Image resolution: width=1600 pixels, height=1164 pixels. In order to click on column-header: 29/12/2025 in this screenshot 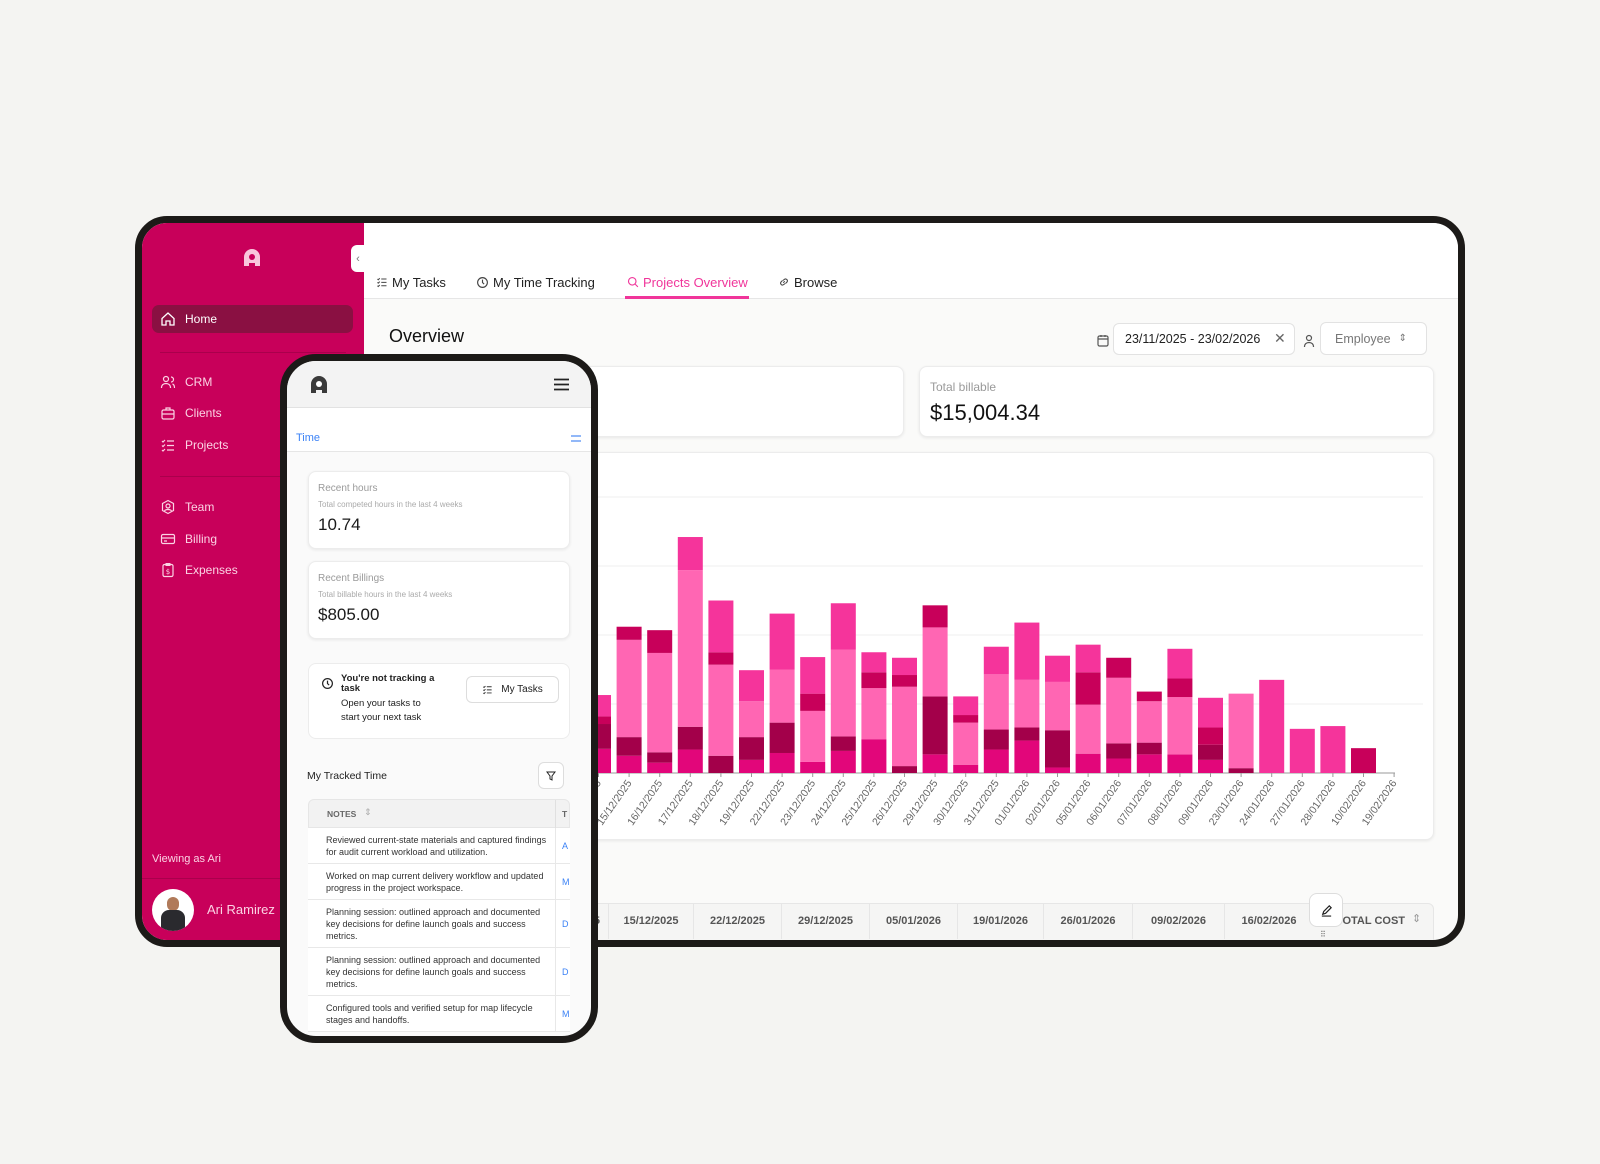, I will do `click(826, 921)`.